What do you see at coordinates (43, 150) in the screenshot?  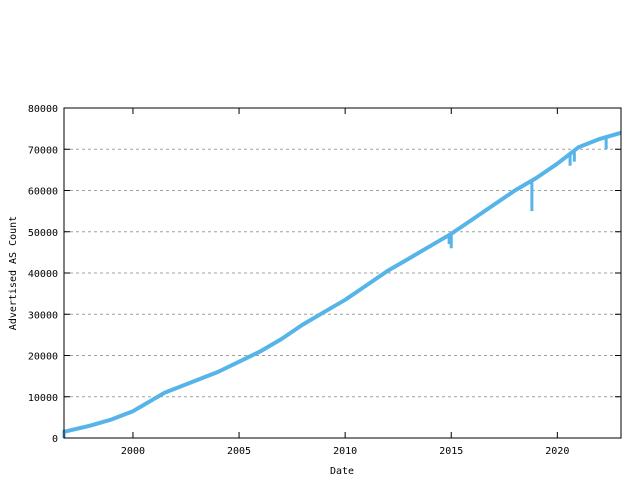 I see `y-tick-label: 70000` at bounding box center [43, 150].